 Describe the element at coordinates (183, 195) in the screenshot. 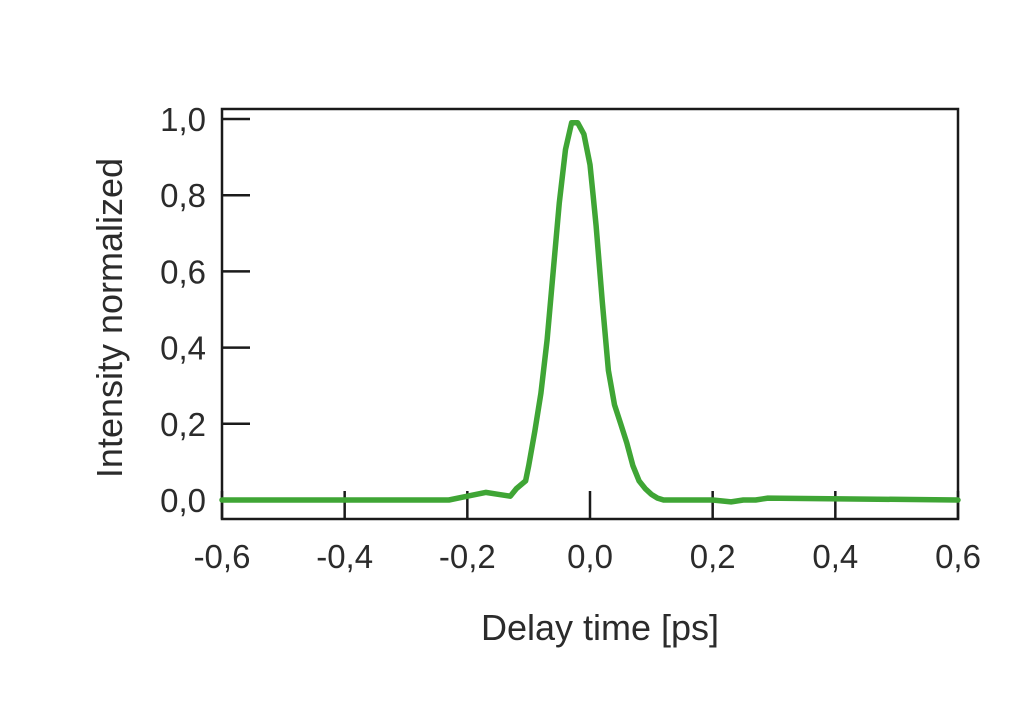

I see `y-tick-label: 0,8` at that location.